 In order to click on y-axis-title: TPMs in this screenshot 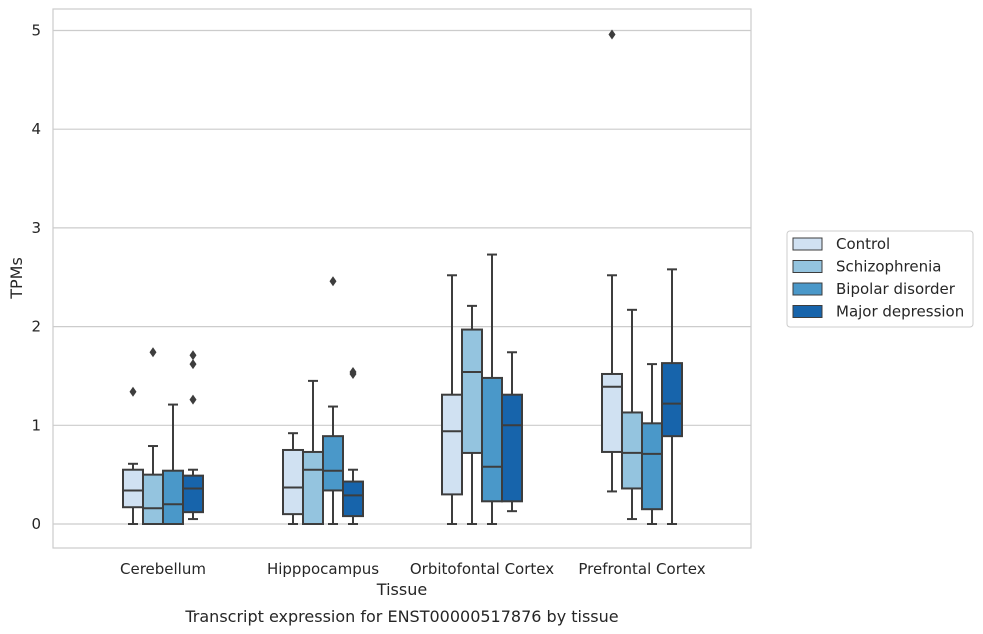, I will do `click(16, 278)`.